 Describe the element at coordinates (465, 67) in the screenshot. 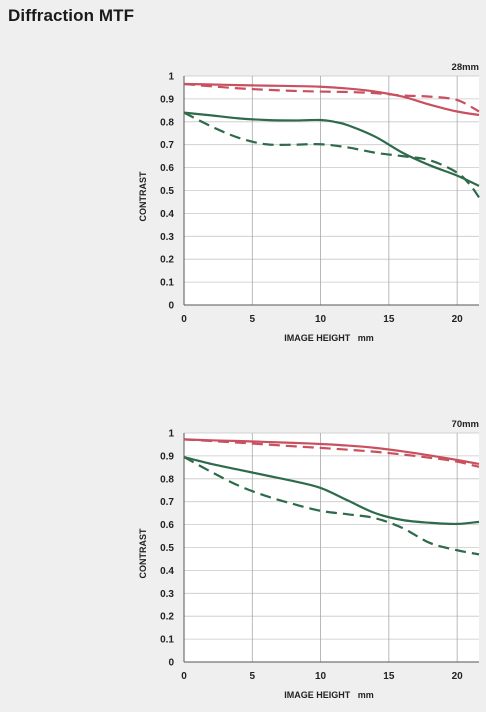

I see `focal-length-label: 28mm` at that location.